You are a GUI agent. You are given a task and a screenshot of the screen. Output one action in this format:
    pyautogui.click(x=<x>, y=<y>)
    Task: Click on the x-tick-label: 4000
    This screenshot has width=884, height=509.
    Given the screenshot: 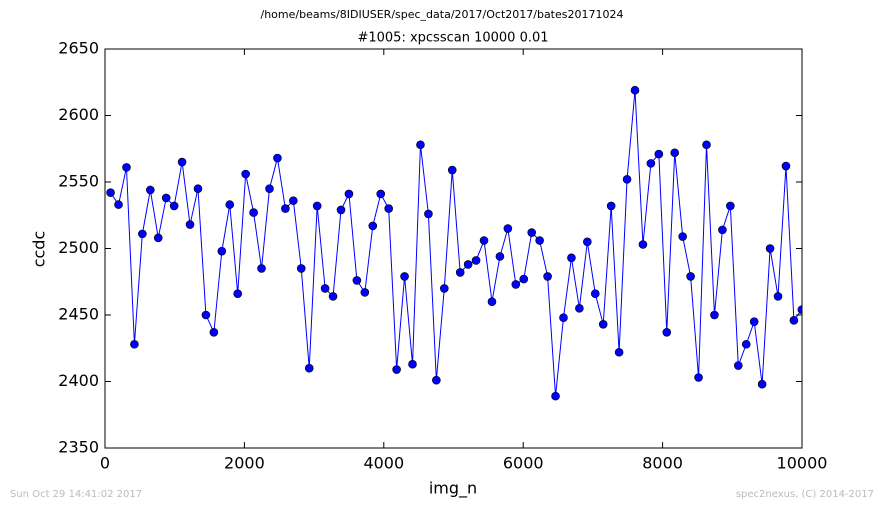 What is the action you would take?
    pyautogui.click(x=383, y=463)
    